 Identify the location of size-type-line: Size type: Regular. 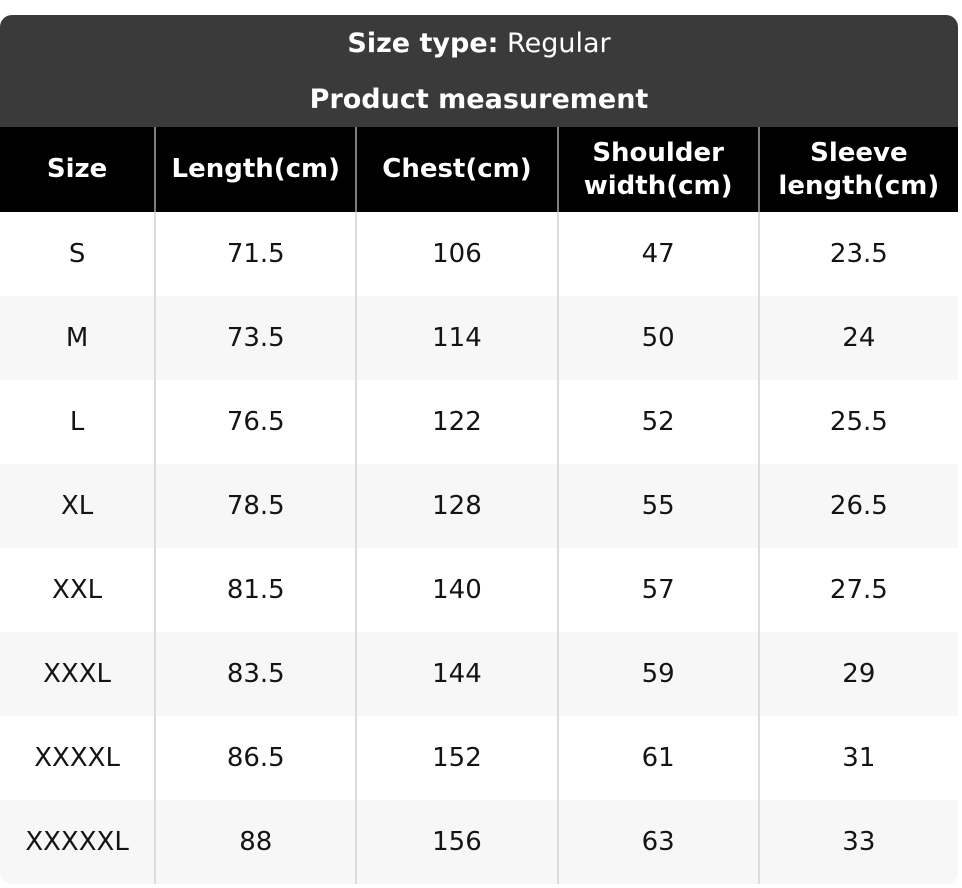
(479, 43).